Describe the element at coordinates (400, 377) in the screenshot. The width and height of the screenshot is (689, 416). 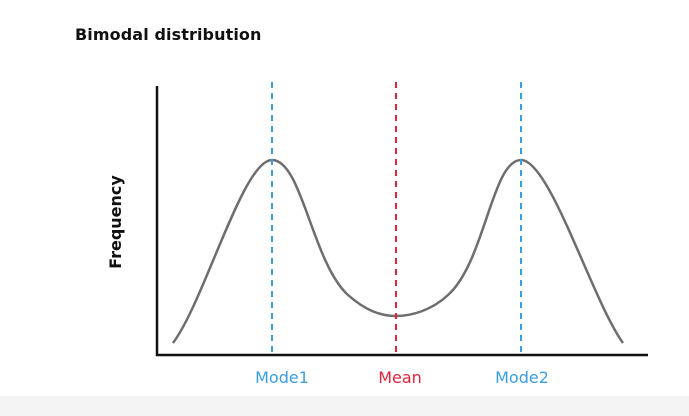
I see `mean-label: Mean` at that location.